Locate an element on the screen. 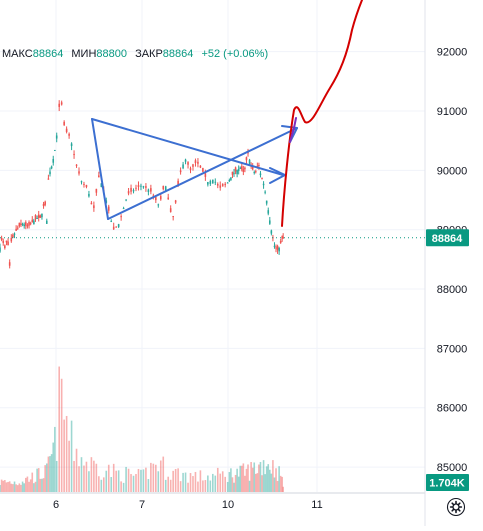 Image resolution: width=483 pixels, height=531 pixels. high-value: 88864 is located at coordinates (48, 54).